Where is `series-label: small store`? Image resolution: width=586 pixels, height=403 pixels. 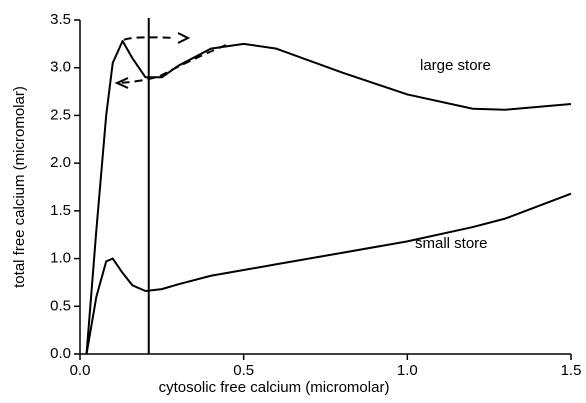
series-label: small store is located at coordinates (451, 243).